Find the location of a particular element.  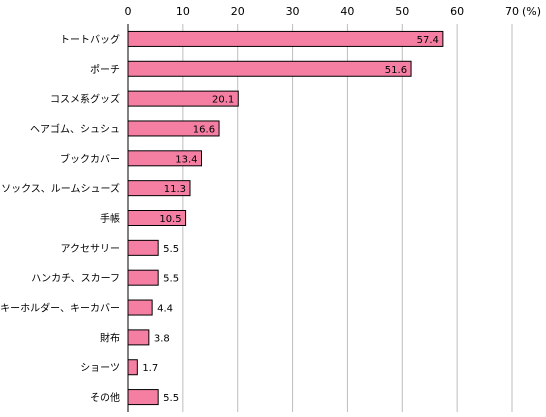

x-axis-ticks: 0 10 20 30 40 50 60 70 is located at coordinates (322, 11).